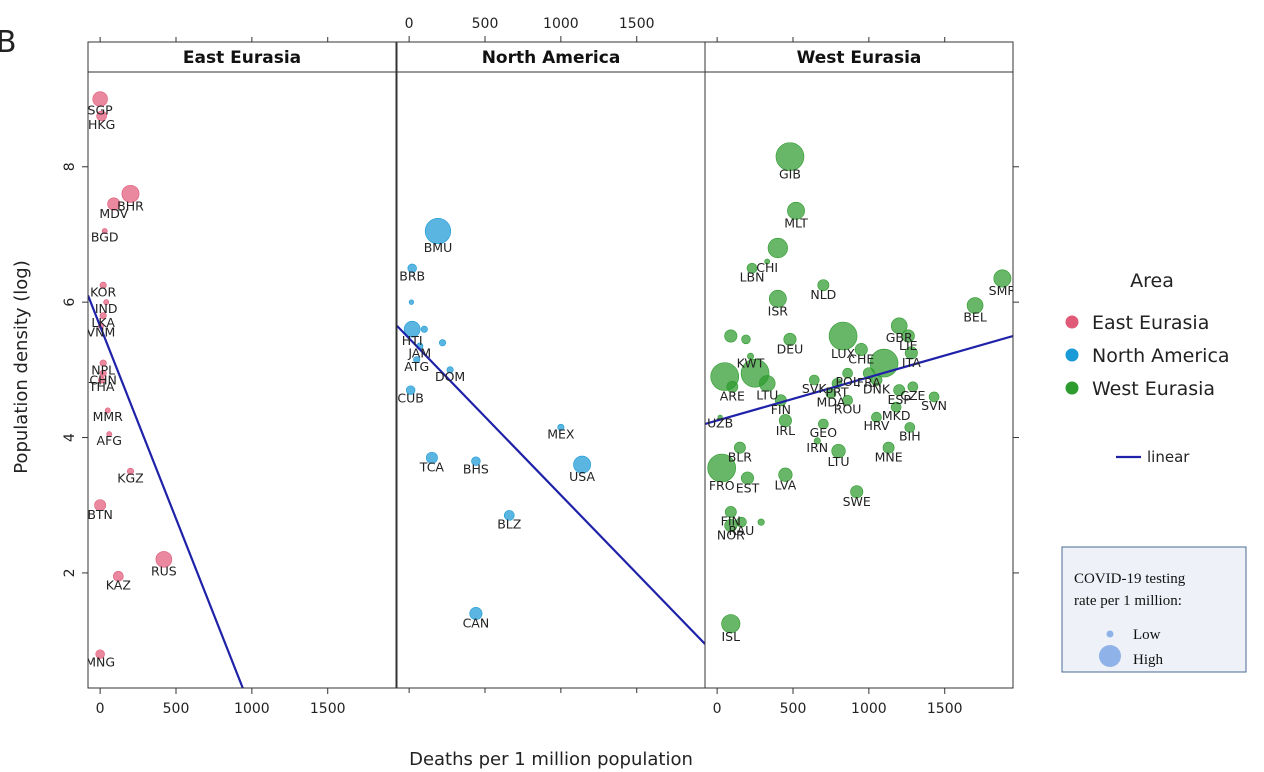 The width and height of the screenshot is (1264, 772). Describe the element at coordinates (717, 709) in the screenshot. I see `x-tick-label-bottom-2-0: 0` at that location.